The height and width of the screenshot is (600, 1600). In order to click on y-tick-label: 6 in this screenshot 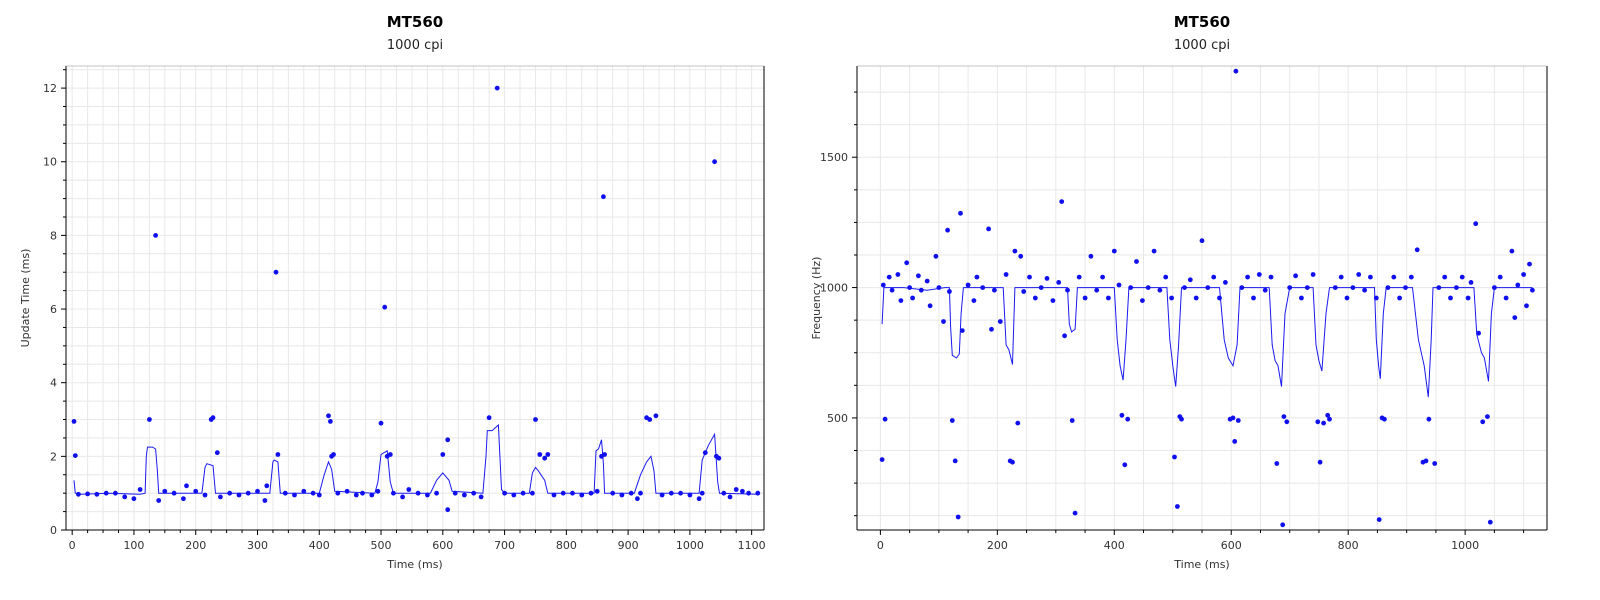, I will do `click(53, 309)`.